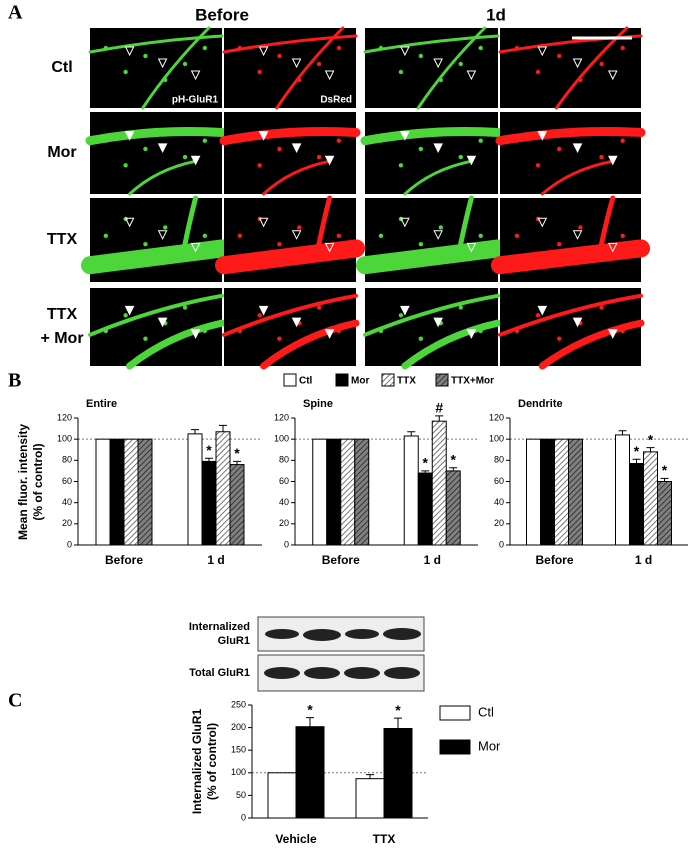  What do you see at coordinates (222, 14) in the screenshot?
I see `column-header: Before` at bounding box center [222, 14].